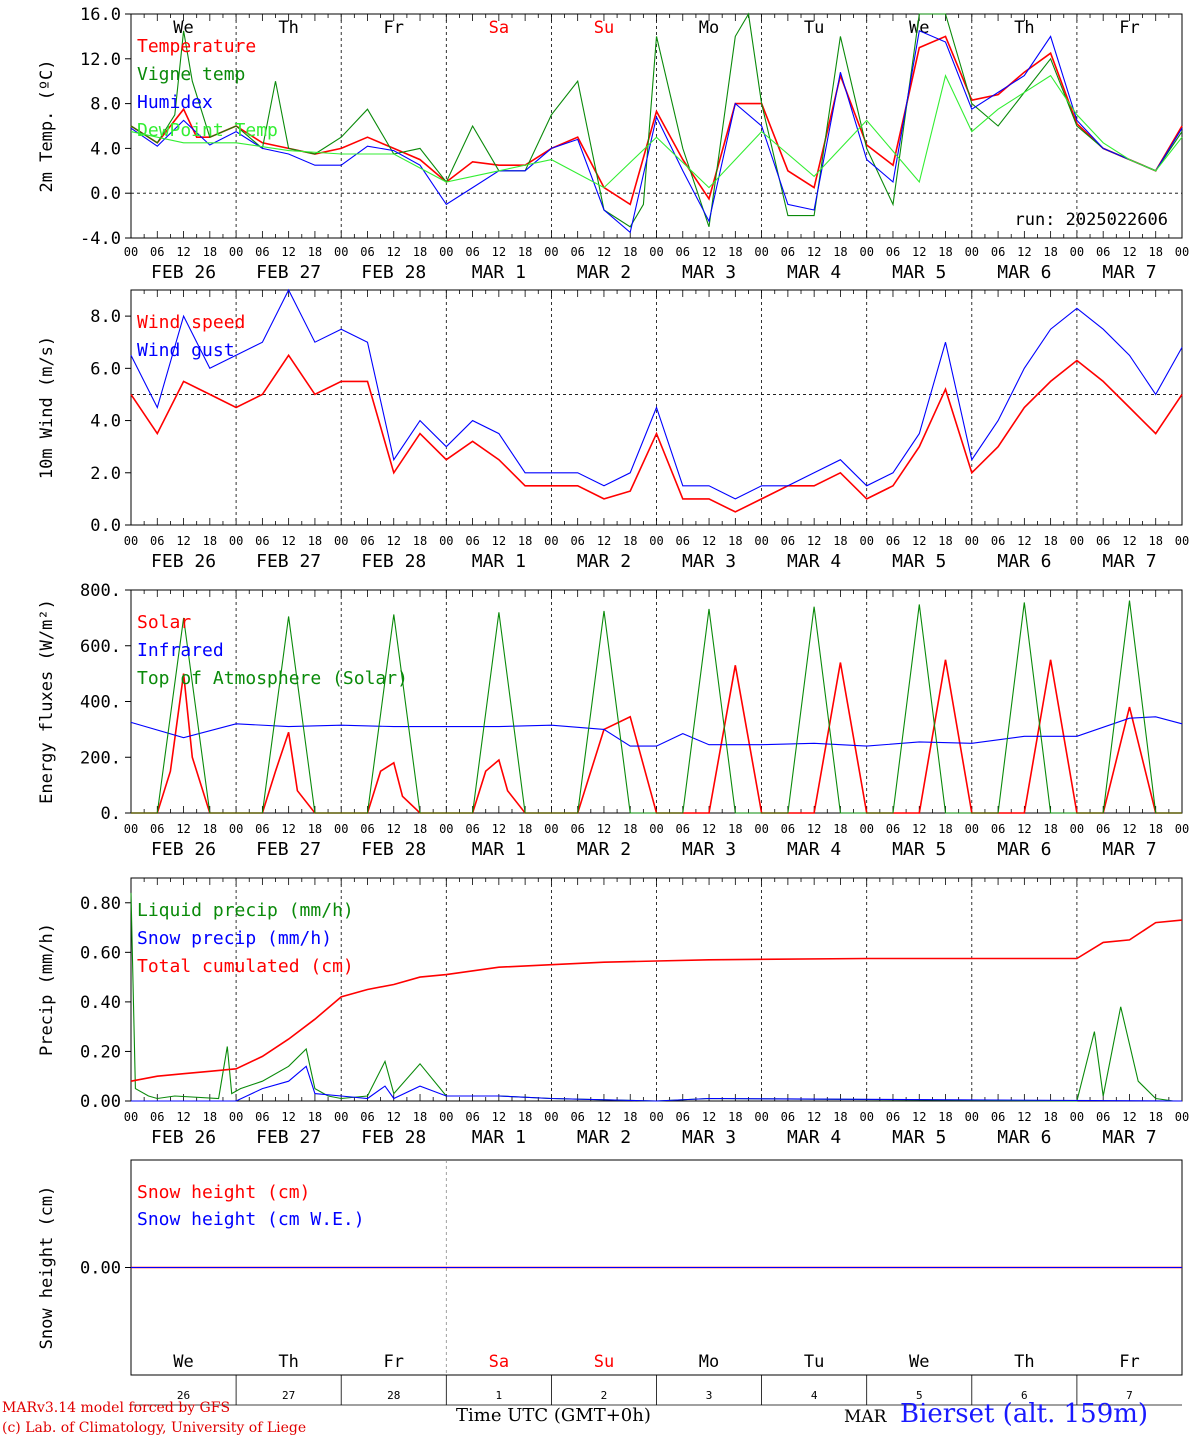 The image size is (1194, 1440). What do you see at coordinates (47, 125) in the screenshot?
I see `y-axis-label: 2m Temp. (ºC)` at bounding box center [47, 125].